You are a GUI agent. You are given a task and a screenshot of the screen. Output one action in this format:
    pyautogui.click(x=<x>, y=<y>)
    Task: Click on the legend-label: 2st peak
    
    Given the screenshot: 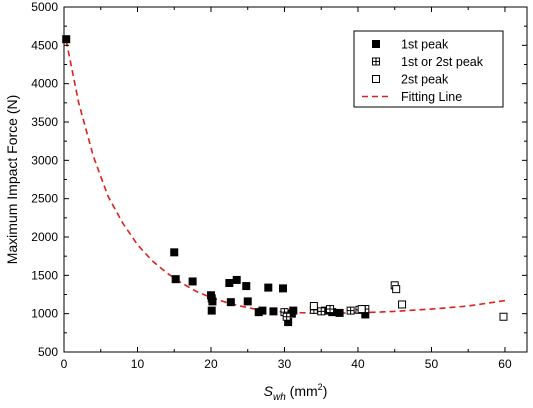 What is the action you would take?
    pyautogui.click(x=425, y=80)
    